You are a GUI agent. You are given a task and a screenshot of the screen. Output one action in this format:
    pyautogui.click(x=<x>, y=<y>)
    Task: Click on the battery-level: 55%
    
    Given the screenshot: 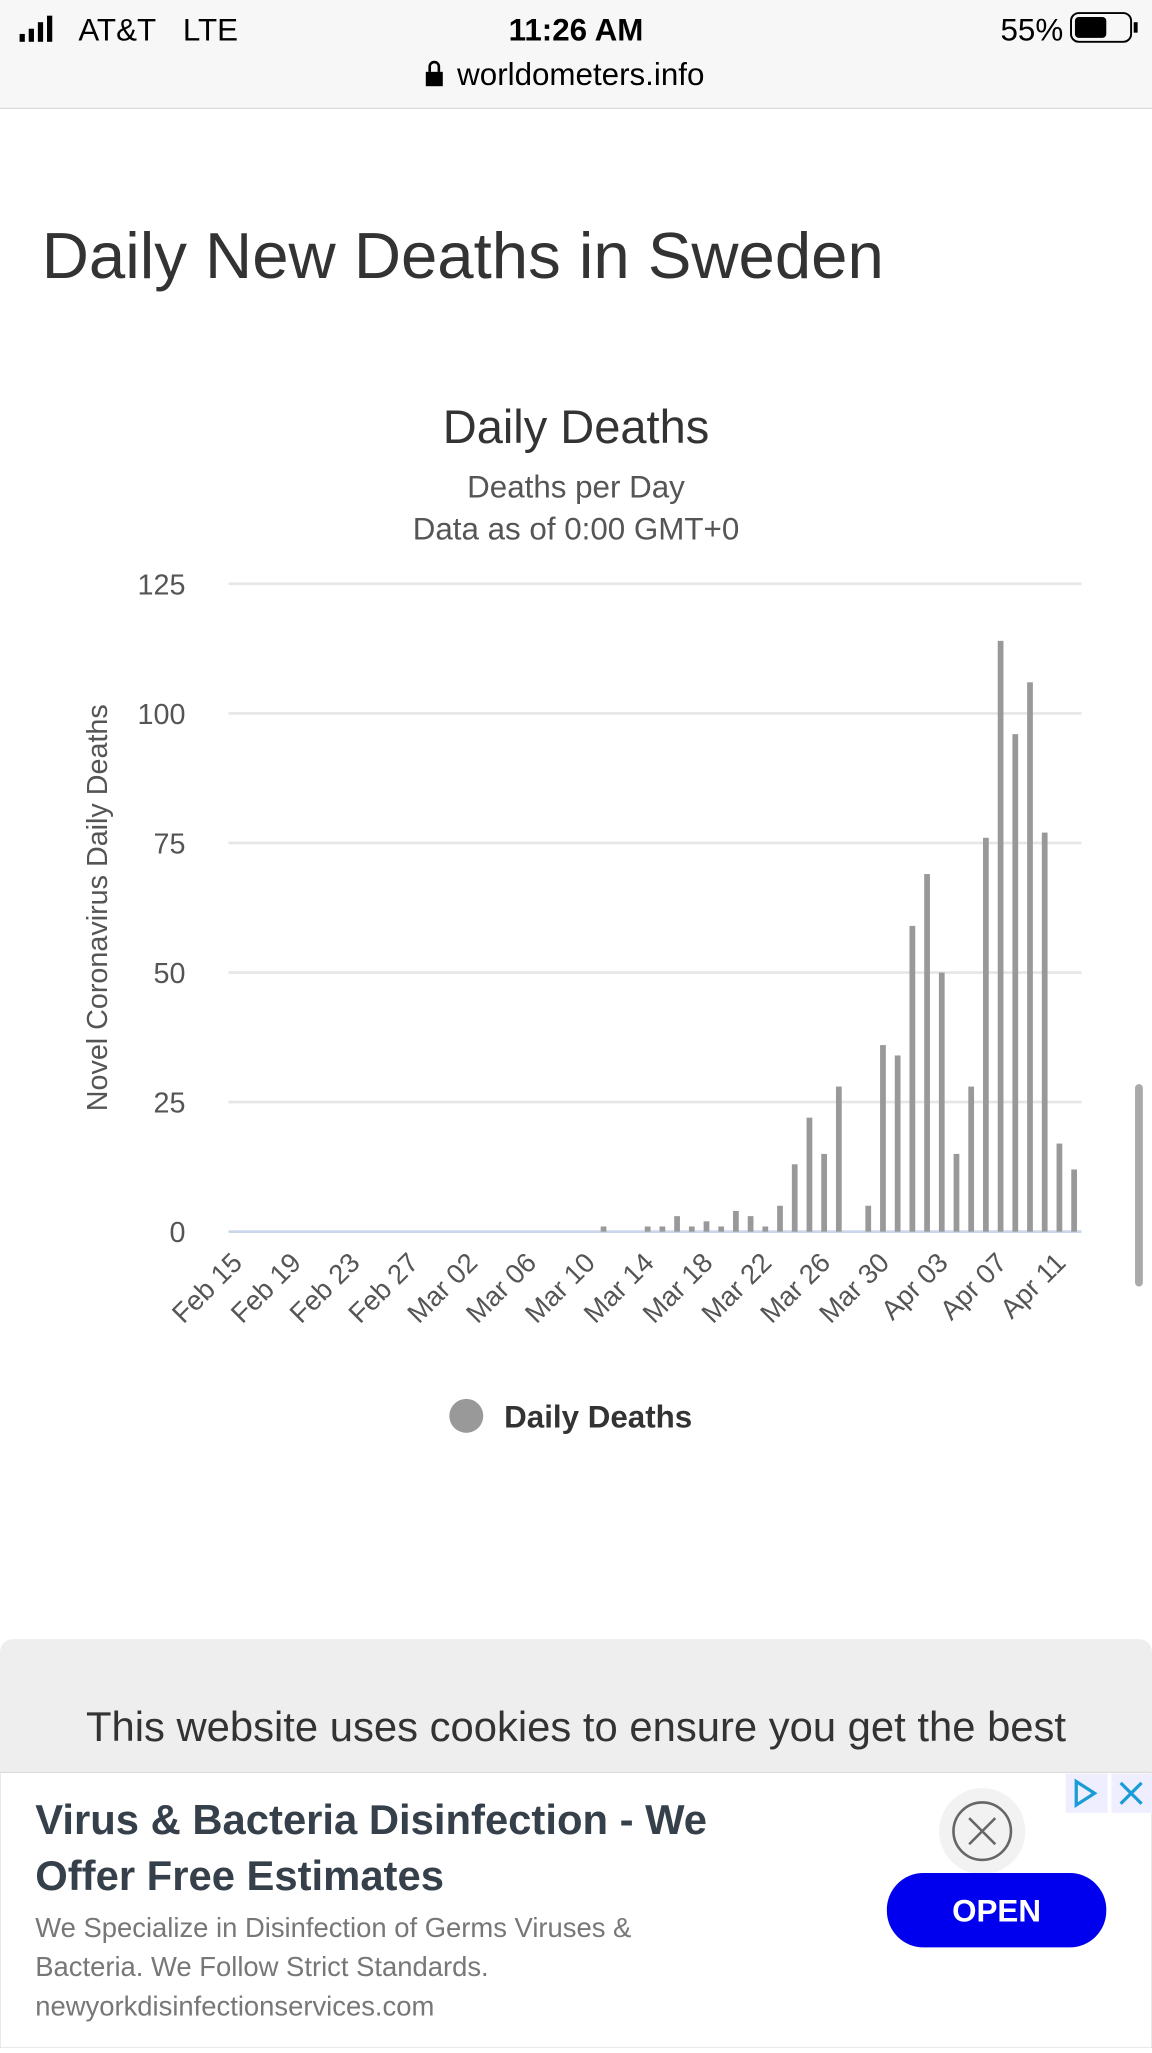 What is the action you would take?
    pyautogui.click(x=1031, y=29)
    